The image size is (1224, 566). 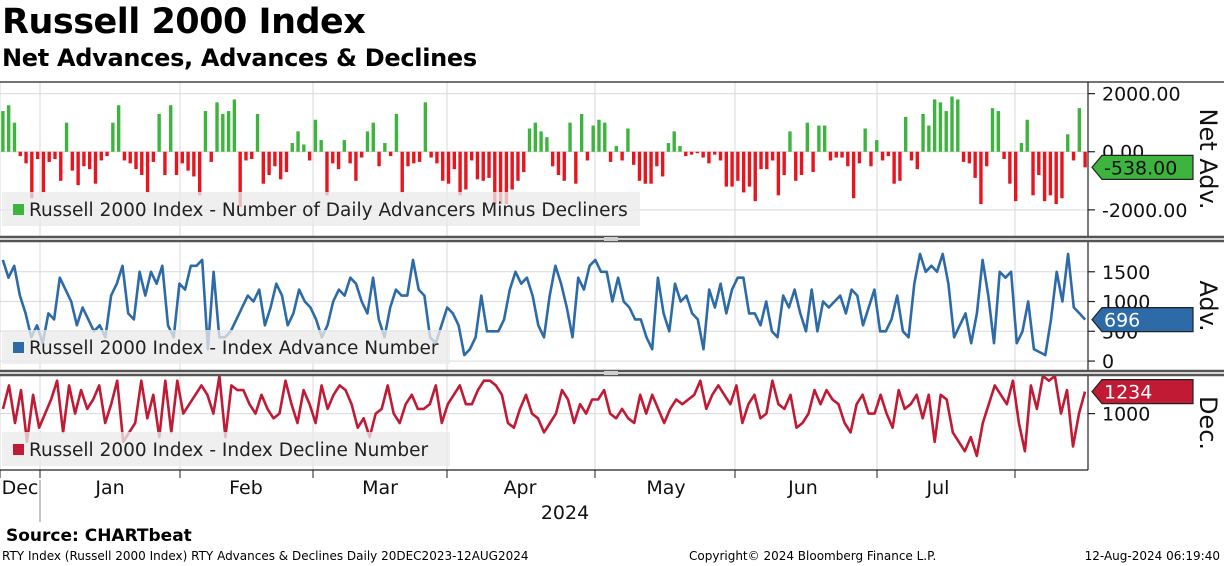 What do you see at coordinates (1140, 168) in the screenshot?
I see `last-value-label: -538.00` at bounding box center [1140, 168].